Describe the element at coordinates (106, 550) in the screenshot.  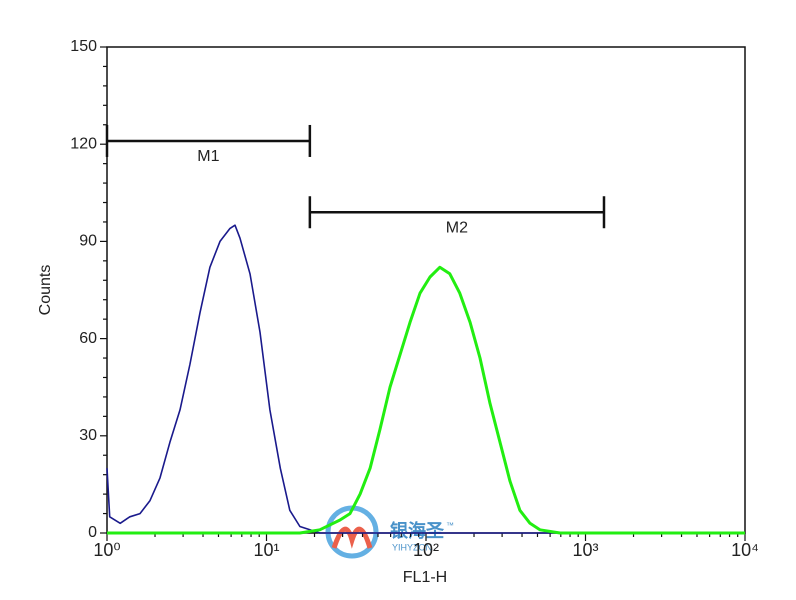
I see `x-tick-label: 10⁰` at that location.